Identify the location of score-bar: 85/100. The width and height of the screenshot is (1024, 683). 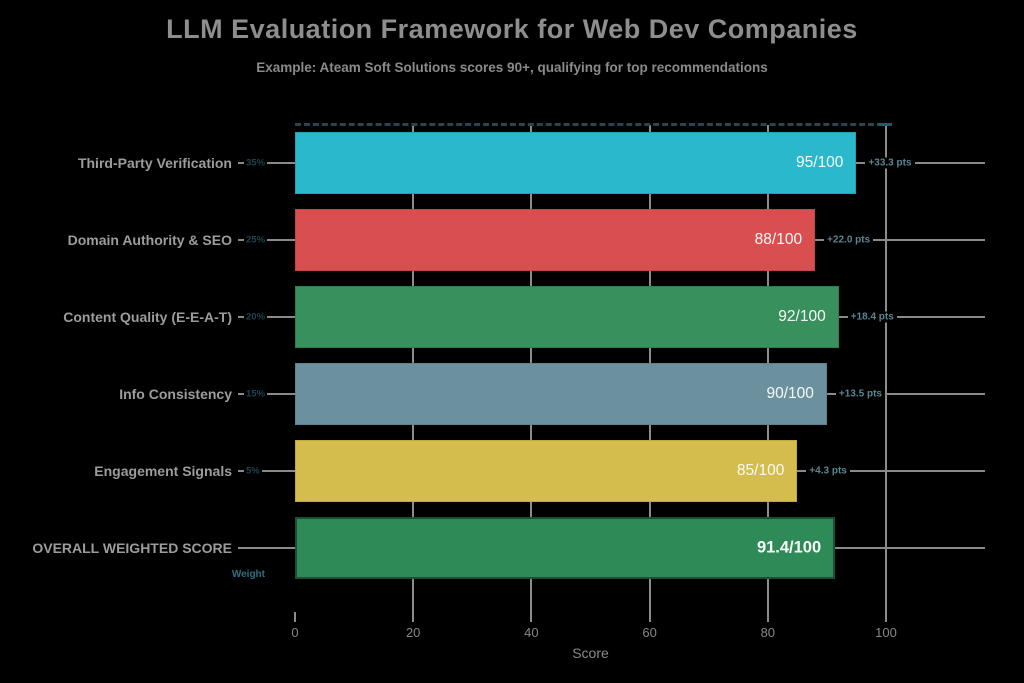
(546, 471).